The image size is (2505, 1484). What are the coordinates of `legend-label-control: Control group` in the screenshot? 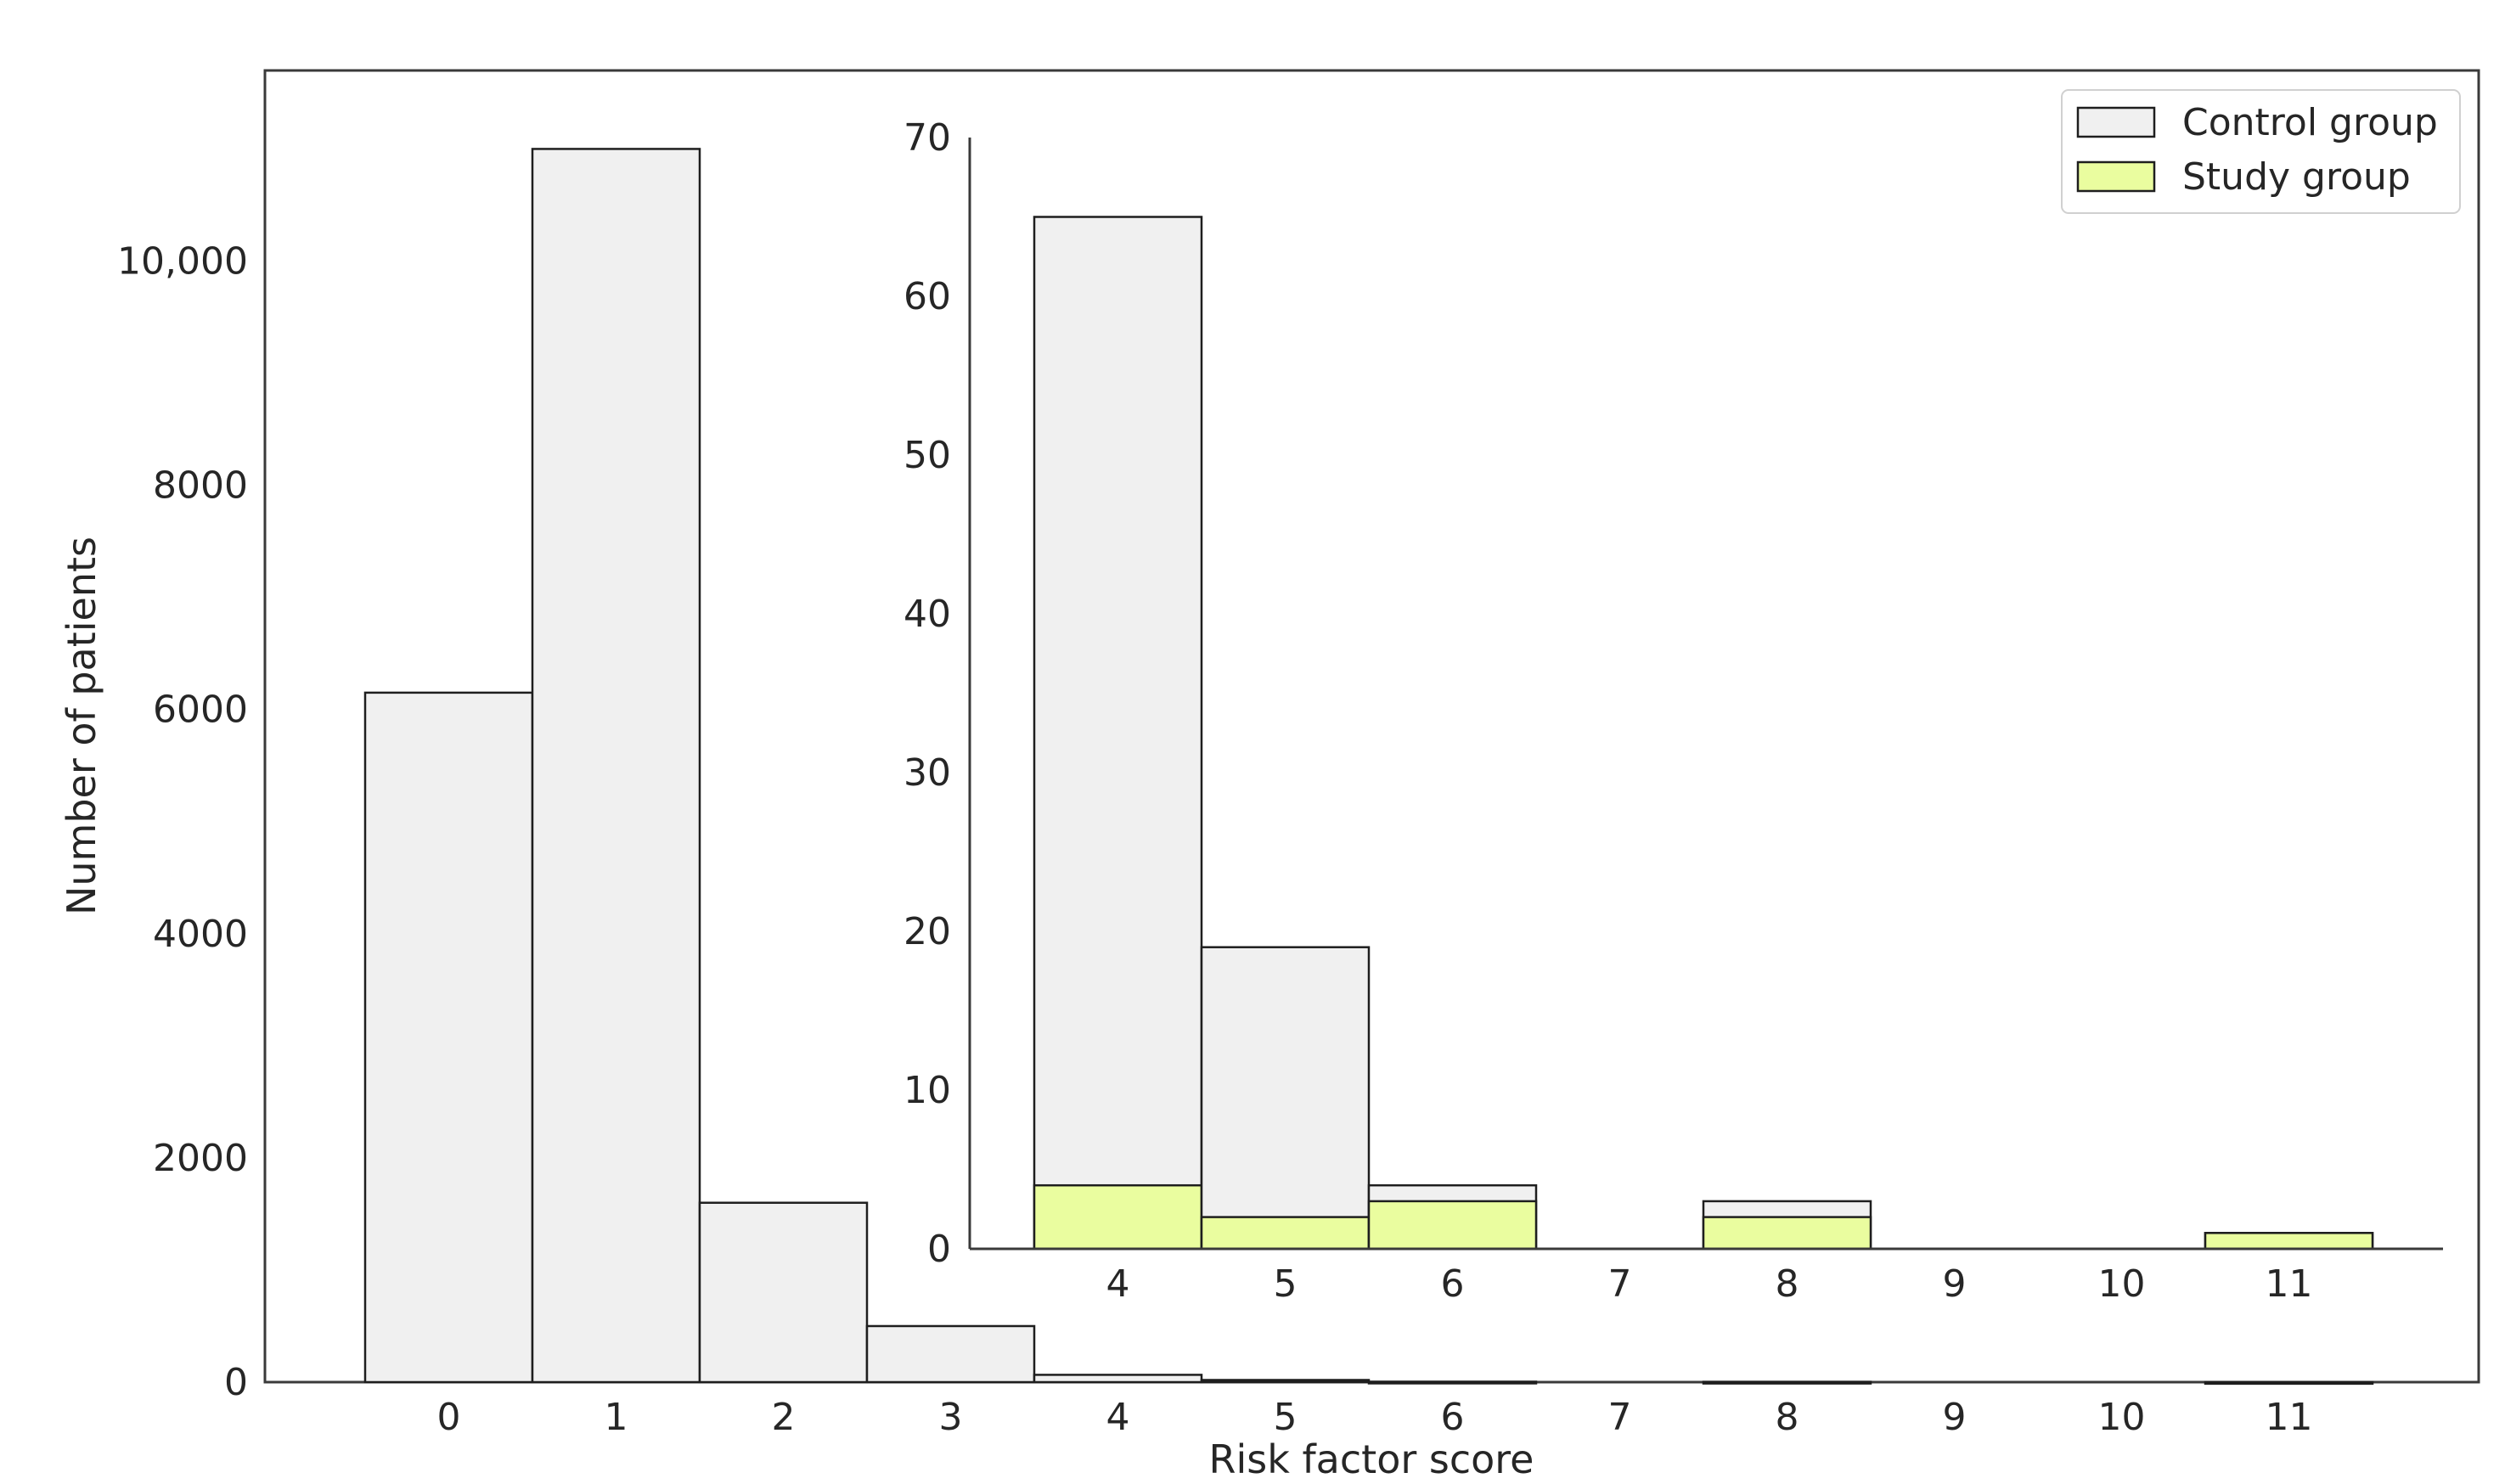 It's located at (2310, 122).